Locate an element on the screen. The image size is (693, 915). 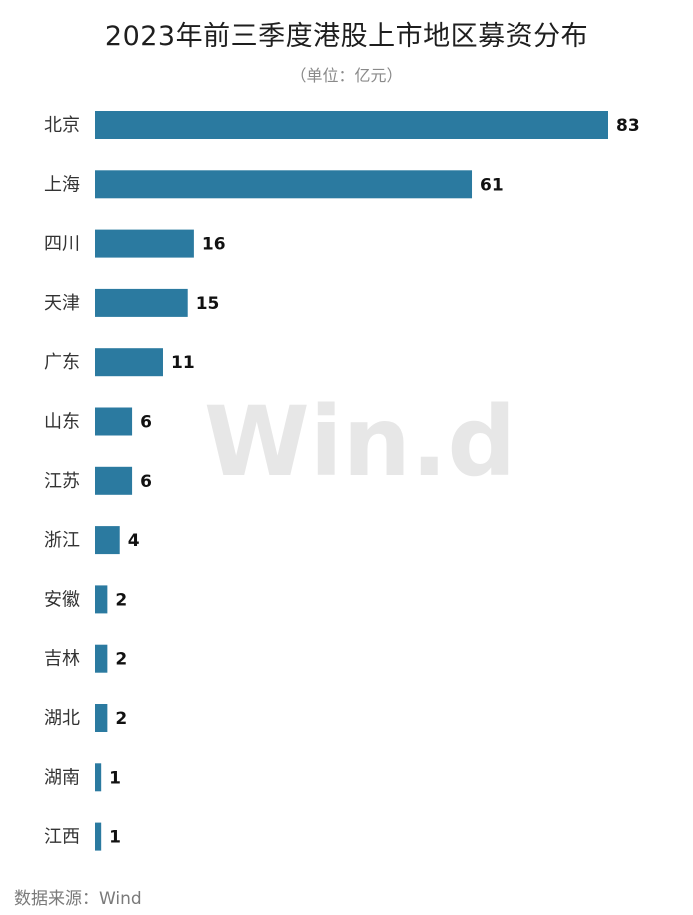
chart-subtitle: （单位：亿元） is located at coordinates (346, 75).